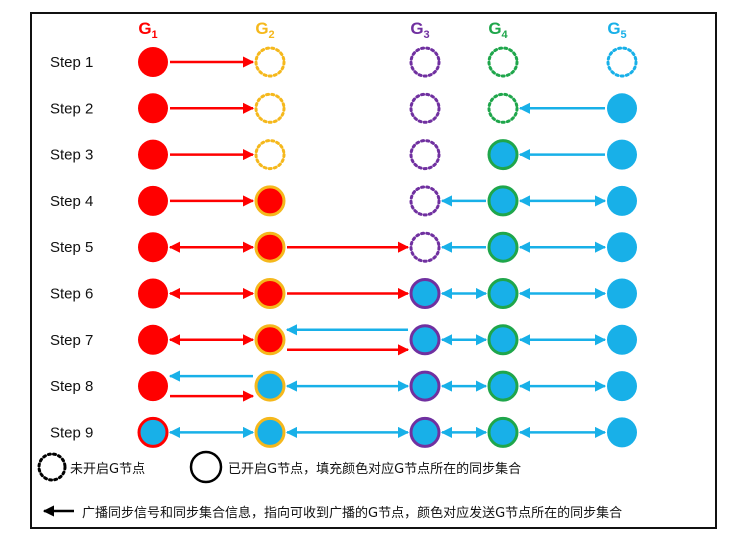  What do you see at coordinates (498, 30) in the screenshot?
I see `group-header: G4` at bounding box center [498, 30].